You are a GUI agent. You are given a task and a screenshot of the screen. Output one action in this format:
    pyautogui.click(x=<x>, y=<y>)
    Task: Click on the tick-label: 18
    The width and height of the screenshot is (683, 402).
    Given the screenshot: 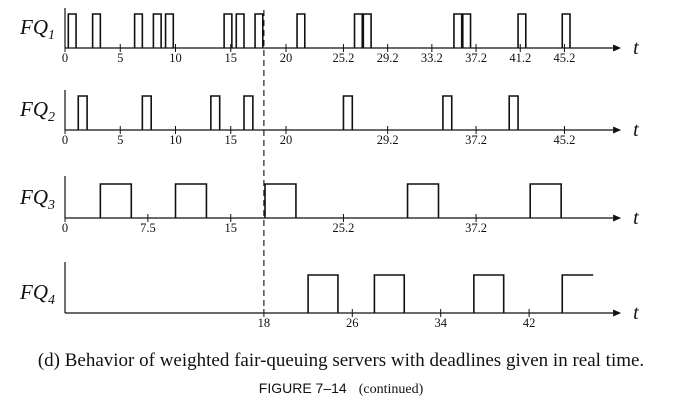 What is the action you would take?
    pyautogui.click(x=264, y=323)
    